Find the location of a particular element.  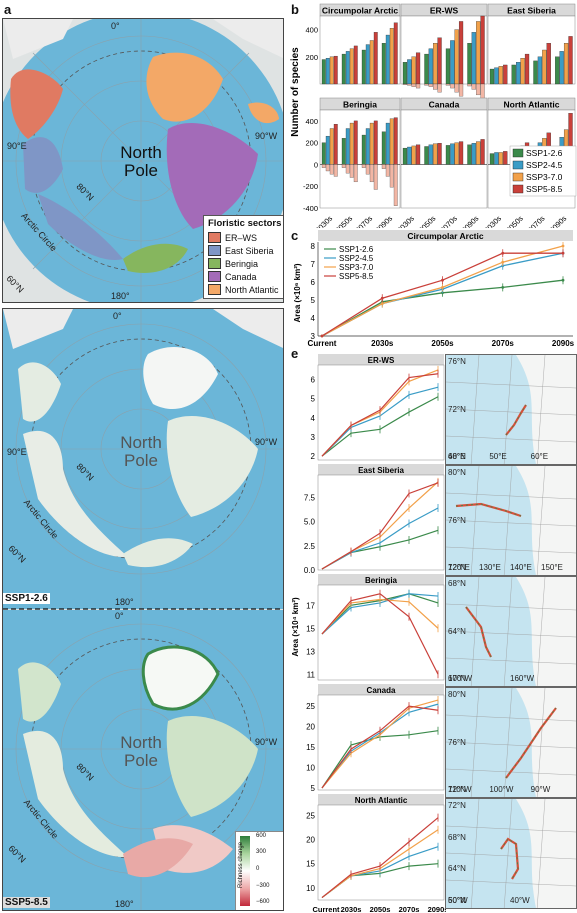

map-lat-label: 64°N is located at coordinates (457, 869).